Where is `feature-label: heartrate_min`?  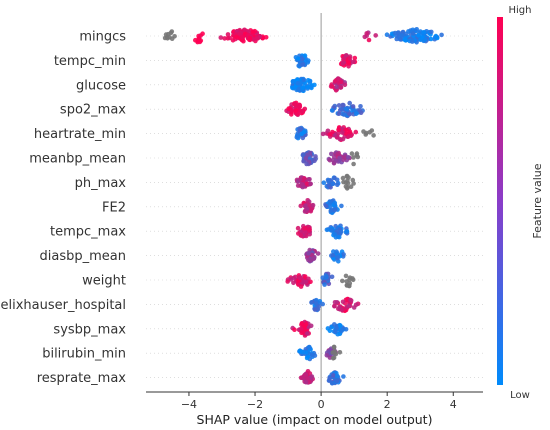 feature-label: heartrate_min is located at coordinates (80, 134).